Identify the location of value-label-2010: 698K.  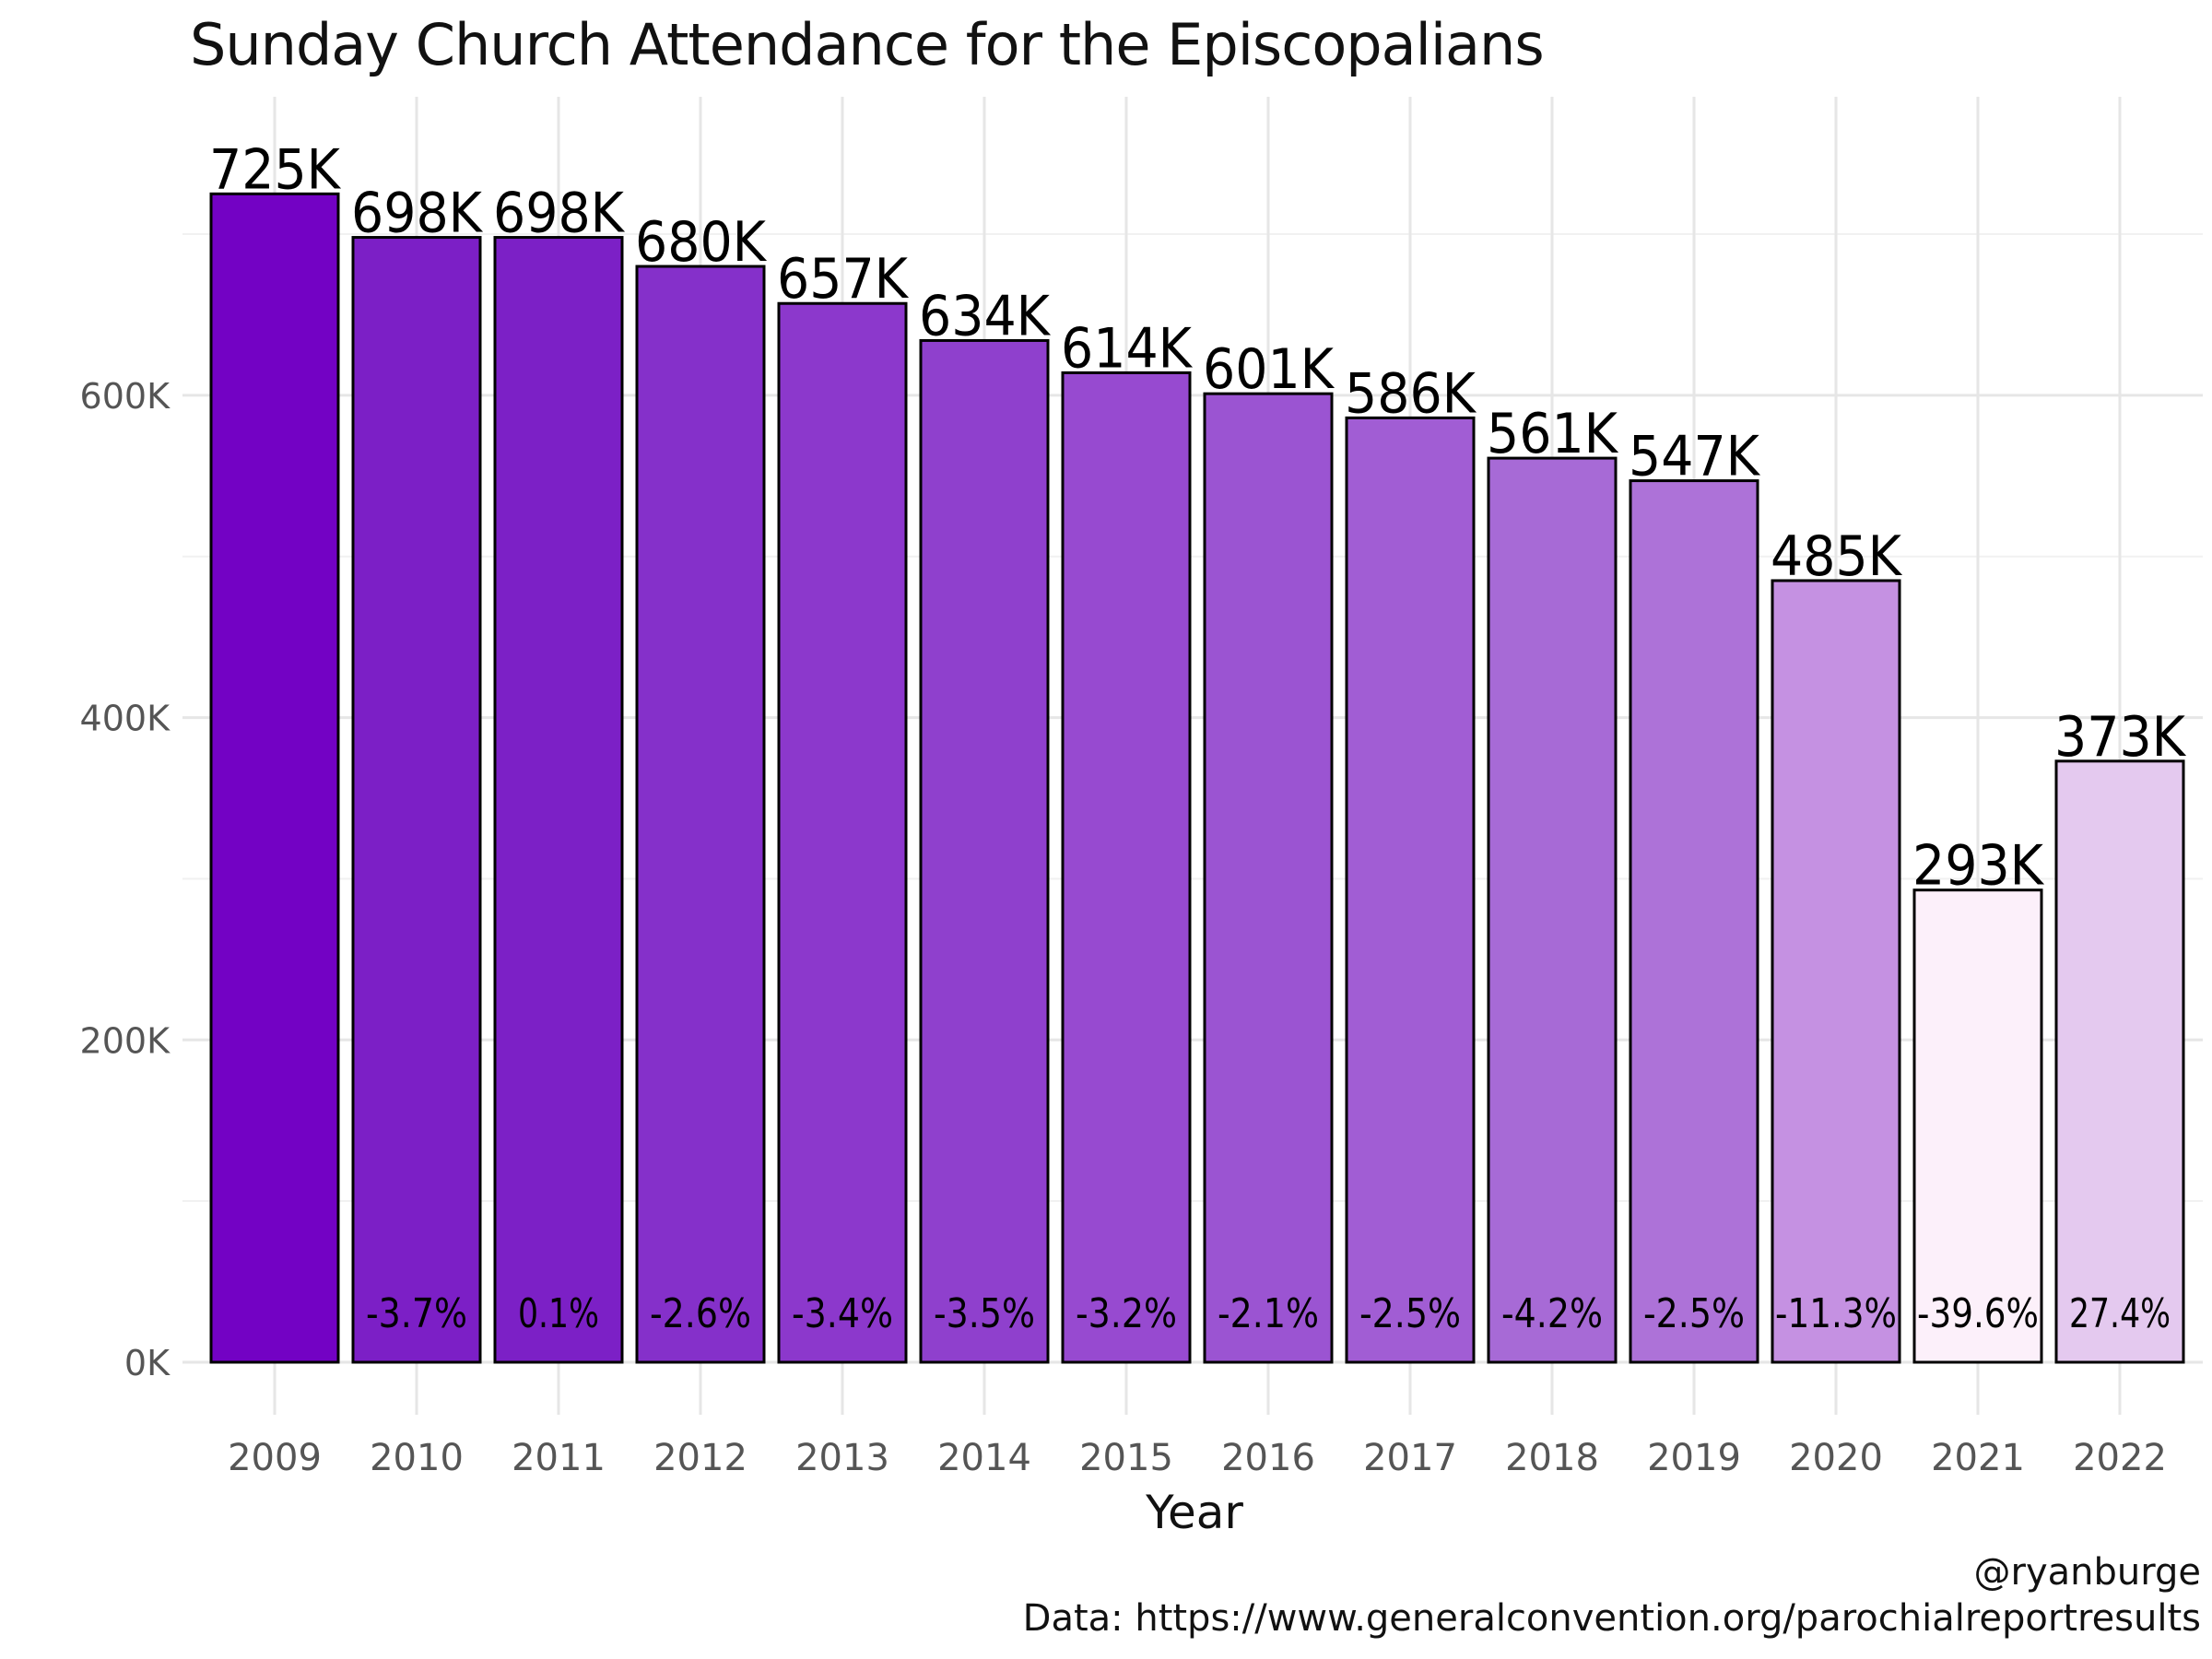
(417, 214).